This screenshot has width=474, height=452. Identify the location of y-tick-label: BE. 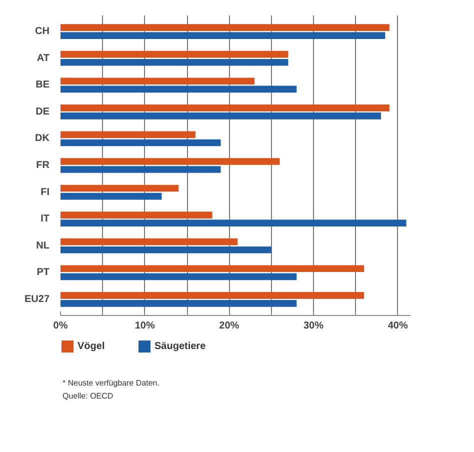
(43, 85).